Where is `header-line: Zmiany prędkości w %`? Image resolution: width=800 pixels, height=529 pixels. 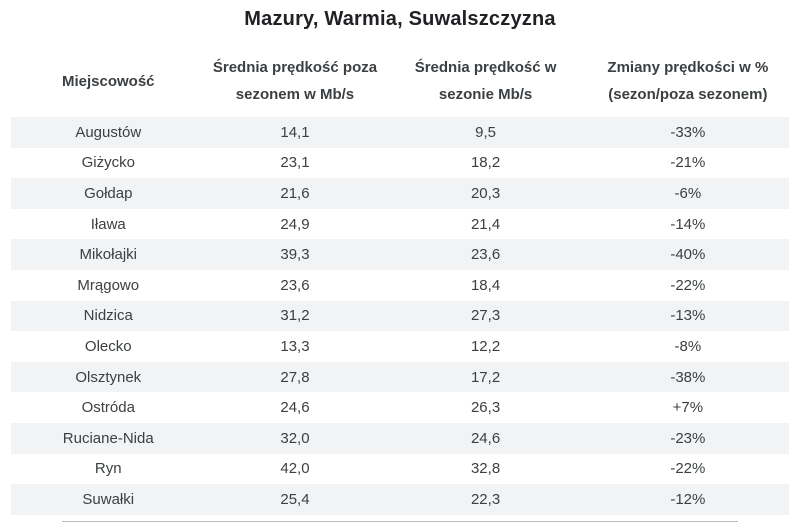
header-line: Zmiany prędkości w % is located at coordinates (688, 67).